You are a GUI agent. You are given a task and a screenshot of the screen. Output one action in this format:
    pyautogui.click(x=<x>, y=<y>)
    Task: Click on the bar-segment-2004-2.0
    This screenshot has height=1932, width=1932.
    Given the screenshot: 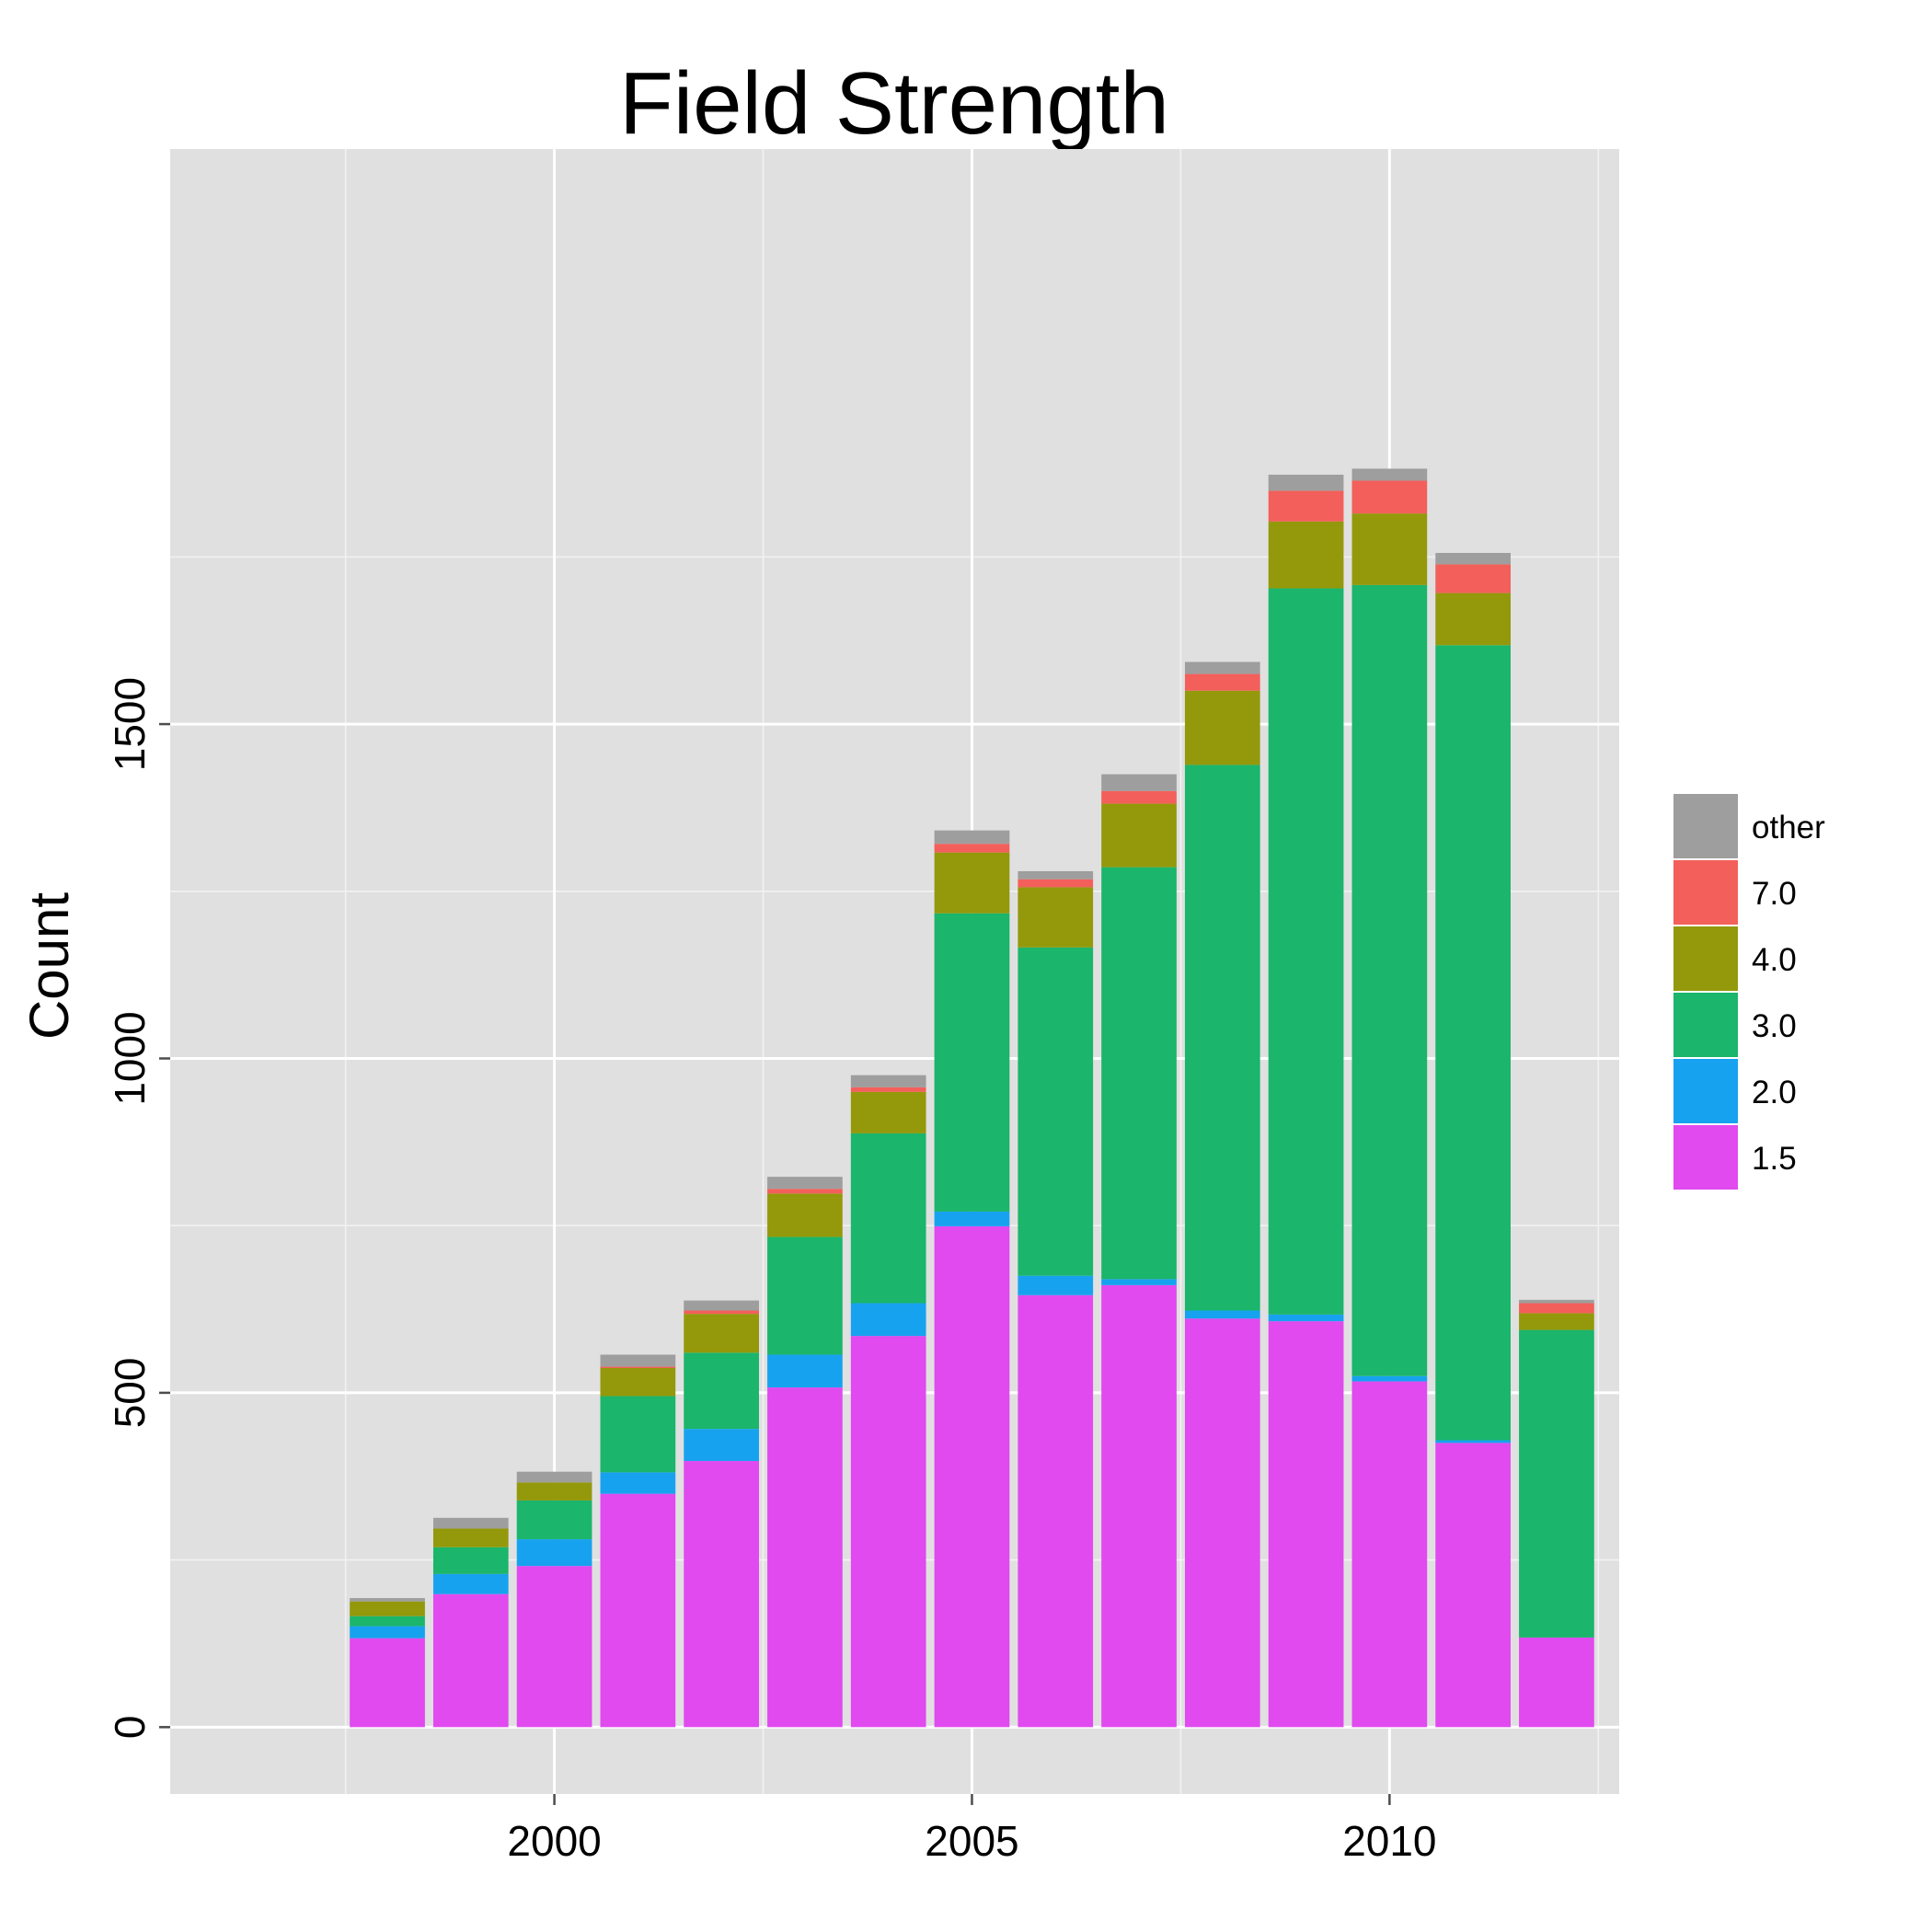 What is the action you would take?
    pyautogui.click(x=888, y=1320)
    